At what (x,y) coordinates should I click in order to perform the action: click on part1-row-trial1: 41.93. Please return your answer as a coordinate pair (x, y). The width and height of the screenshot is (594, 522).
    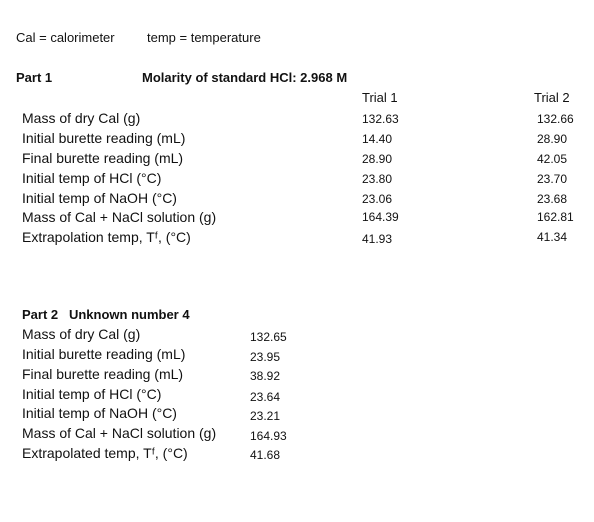
    Looking at the image, I should click on (377, 239).